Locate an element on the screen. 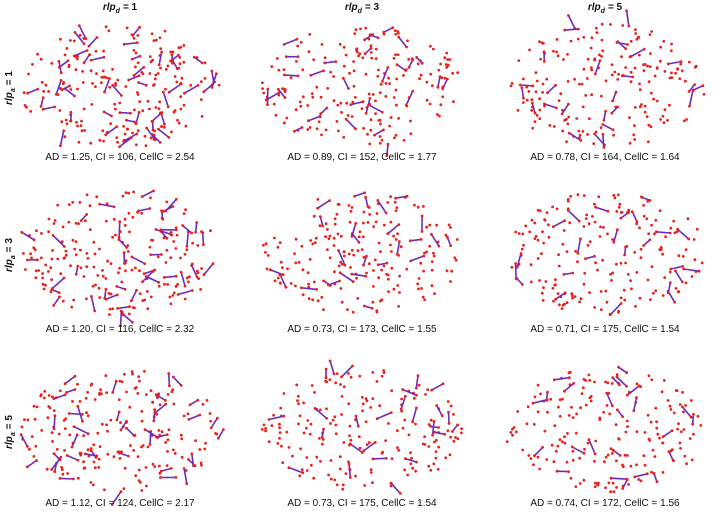 The image size is (725, 516). panel-caption: AD = 0.78, CI = 164, CellC = 1.64 is located at coordinates (605, 157).